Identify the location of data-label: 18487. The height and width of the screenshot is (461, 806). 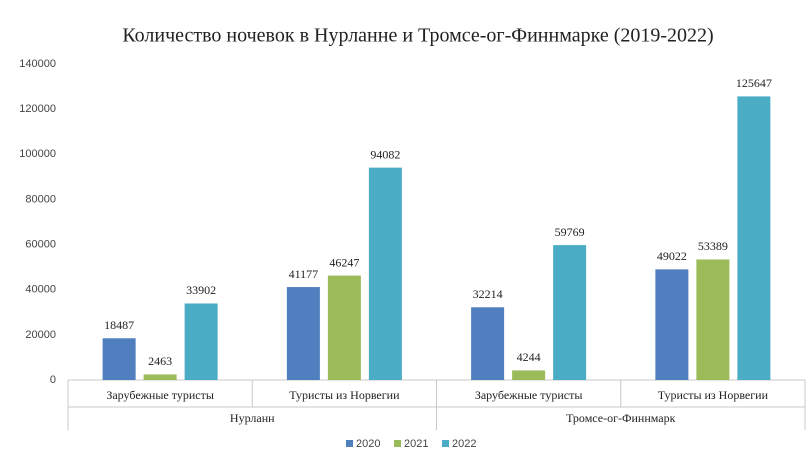
(119, 325).